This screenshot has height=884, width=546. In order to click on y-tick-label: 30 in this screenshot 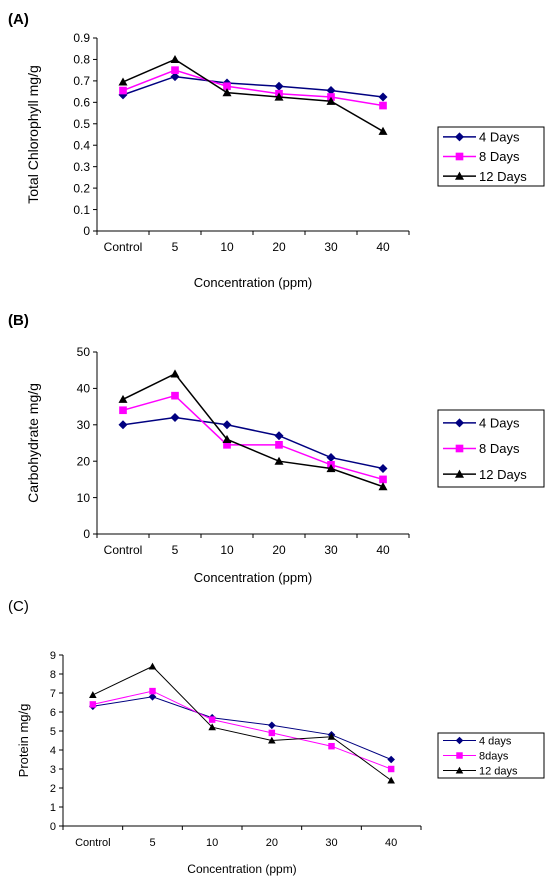, I will do `click(84, 425)`.